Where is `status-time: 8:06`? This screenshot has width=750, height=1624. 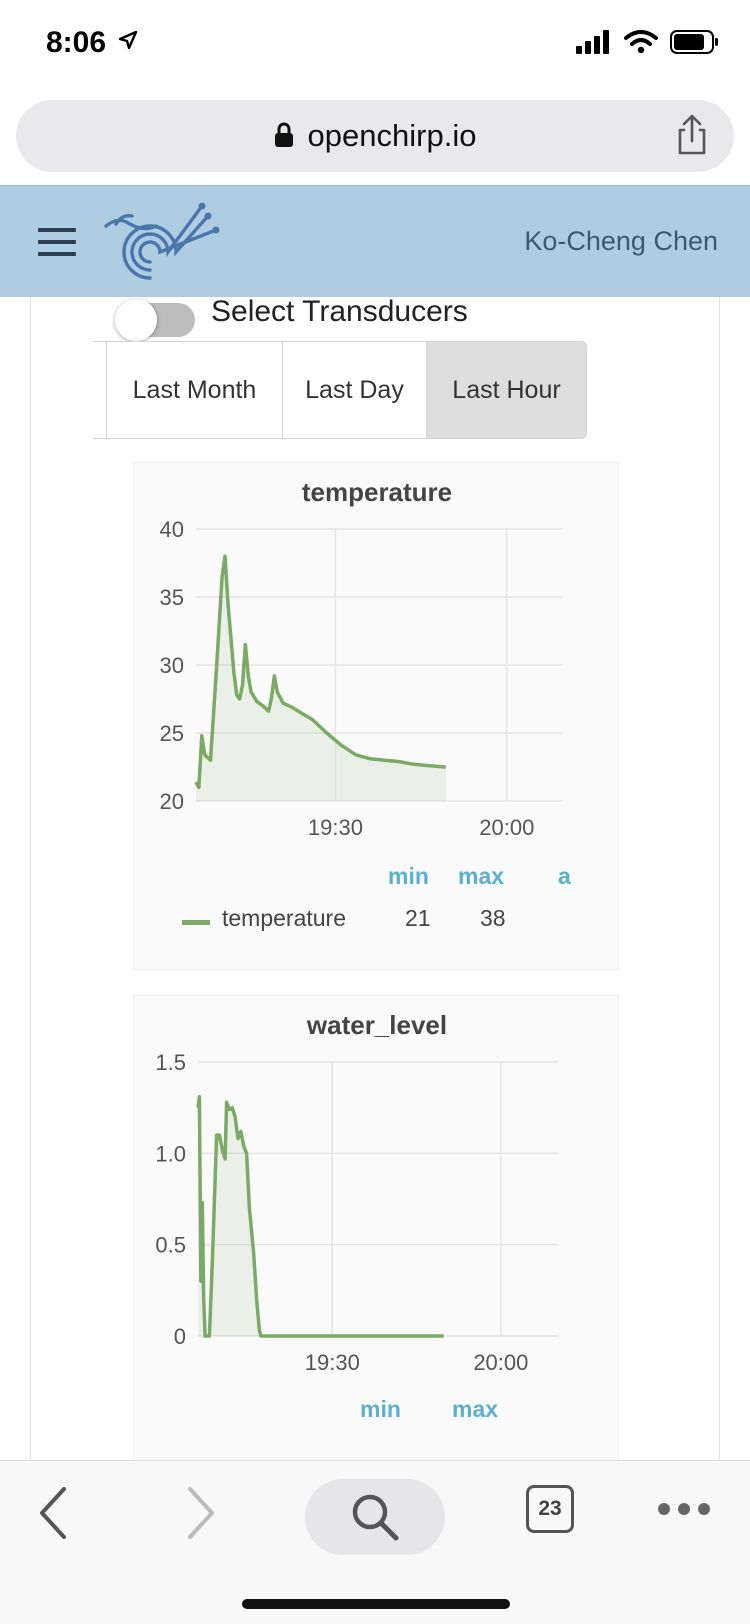 status-time: 8:06 is located at coordinates (92, 43).